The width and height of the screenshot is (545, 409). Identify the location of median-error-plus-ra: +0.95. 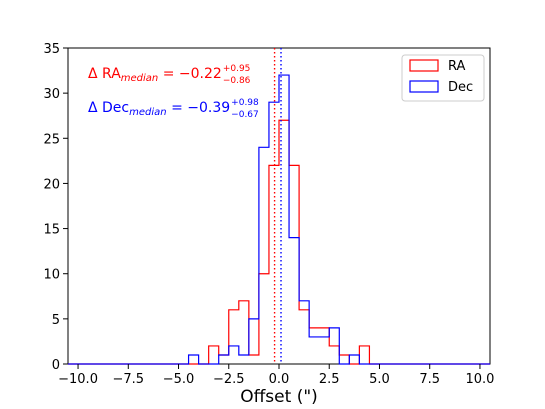
(237, 69).